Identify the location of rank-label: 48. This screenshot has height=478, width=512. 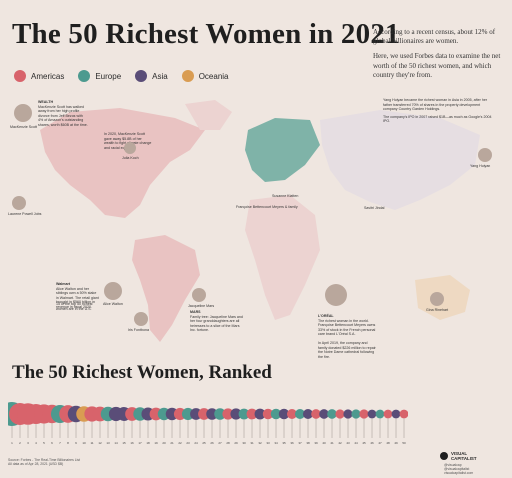
(388, 443).